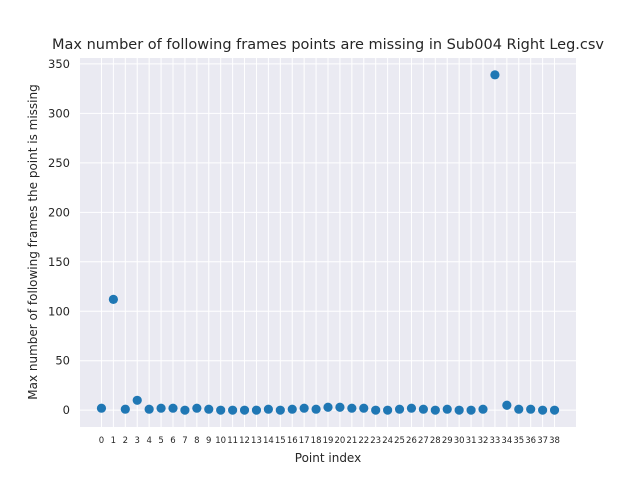 Image resolution: width=640 pixels, height=480 pixels. I want to click on y-tick-label: 0, so click(66, 410).